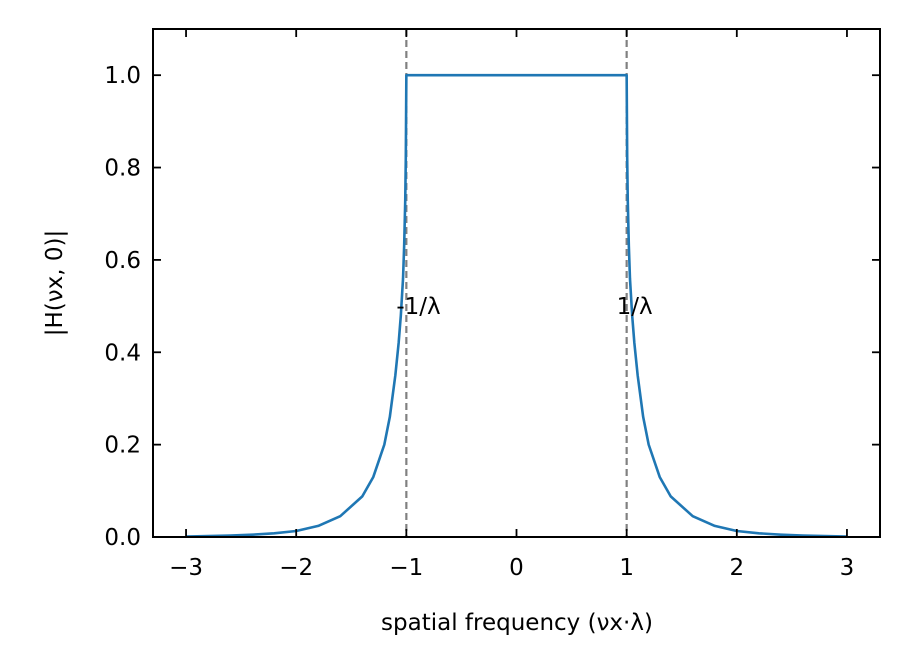 This screenshot has width=909, height=668. What do you see at coordinates (418, 307) in the screenshot?
I see `annotation-0: -1/λ` at bounding box center [418, 307].